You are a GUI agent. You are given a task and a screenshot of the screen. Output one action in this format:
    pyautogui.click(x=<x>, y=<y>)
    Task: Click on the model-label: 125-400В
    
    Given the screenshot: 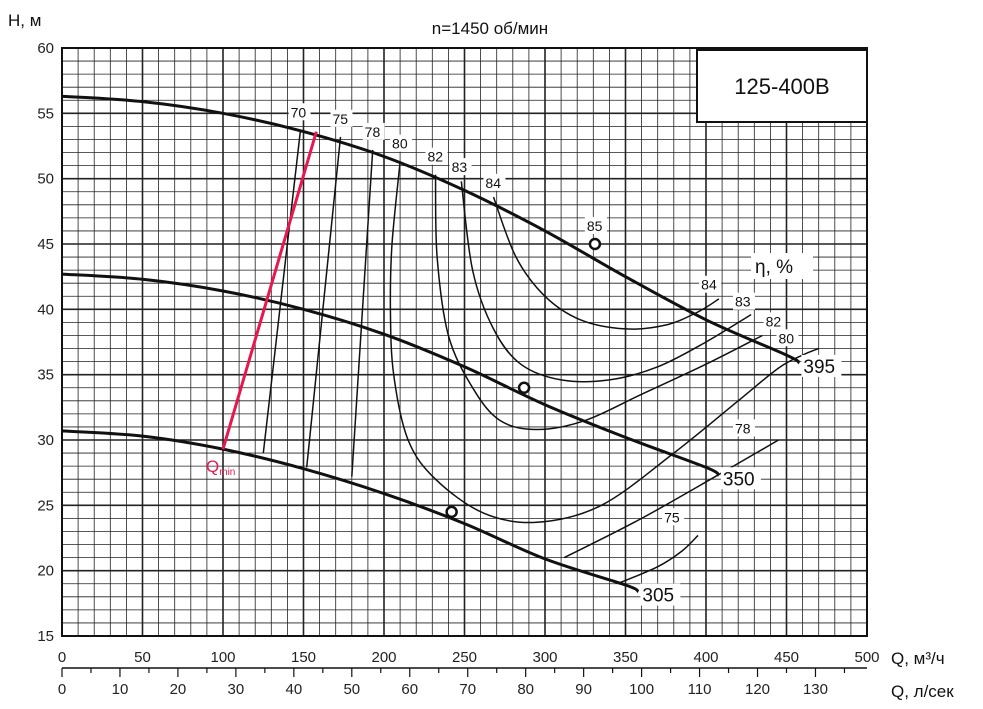 What is the action you would take?
    pyautogui.click(x=781, y=86)
    